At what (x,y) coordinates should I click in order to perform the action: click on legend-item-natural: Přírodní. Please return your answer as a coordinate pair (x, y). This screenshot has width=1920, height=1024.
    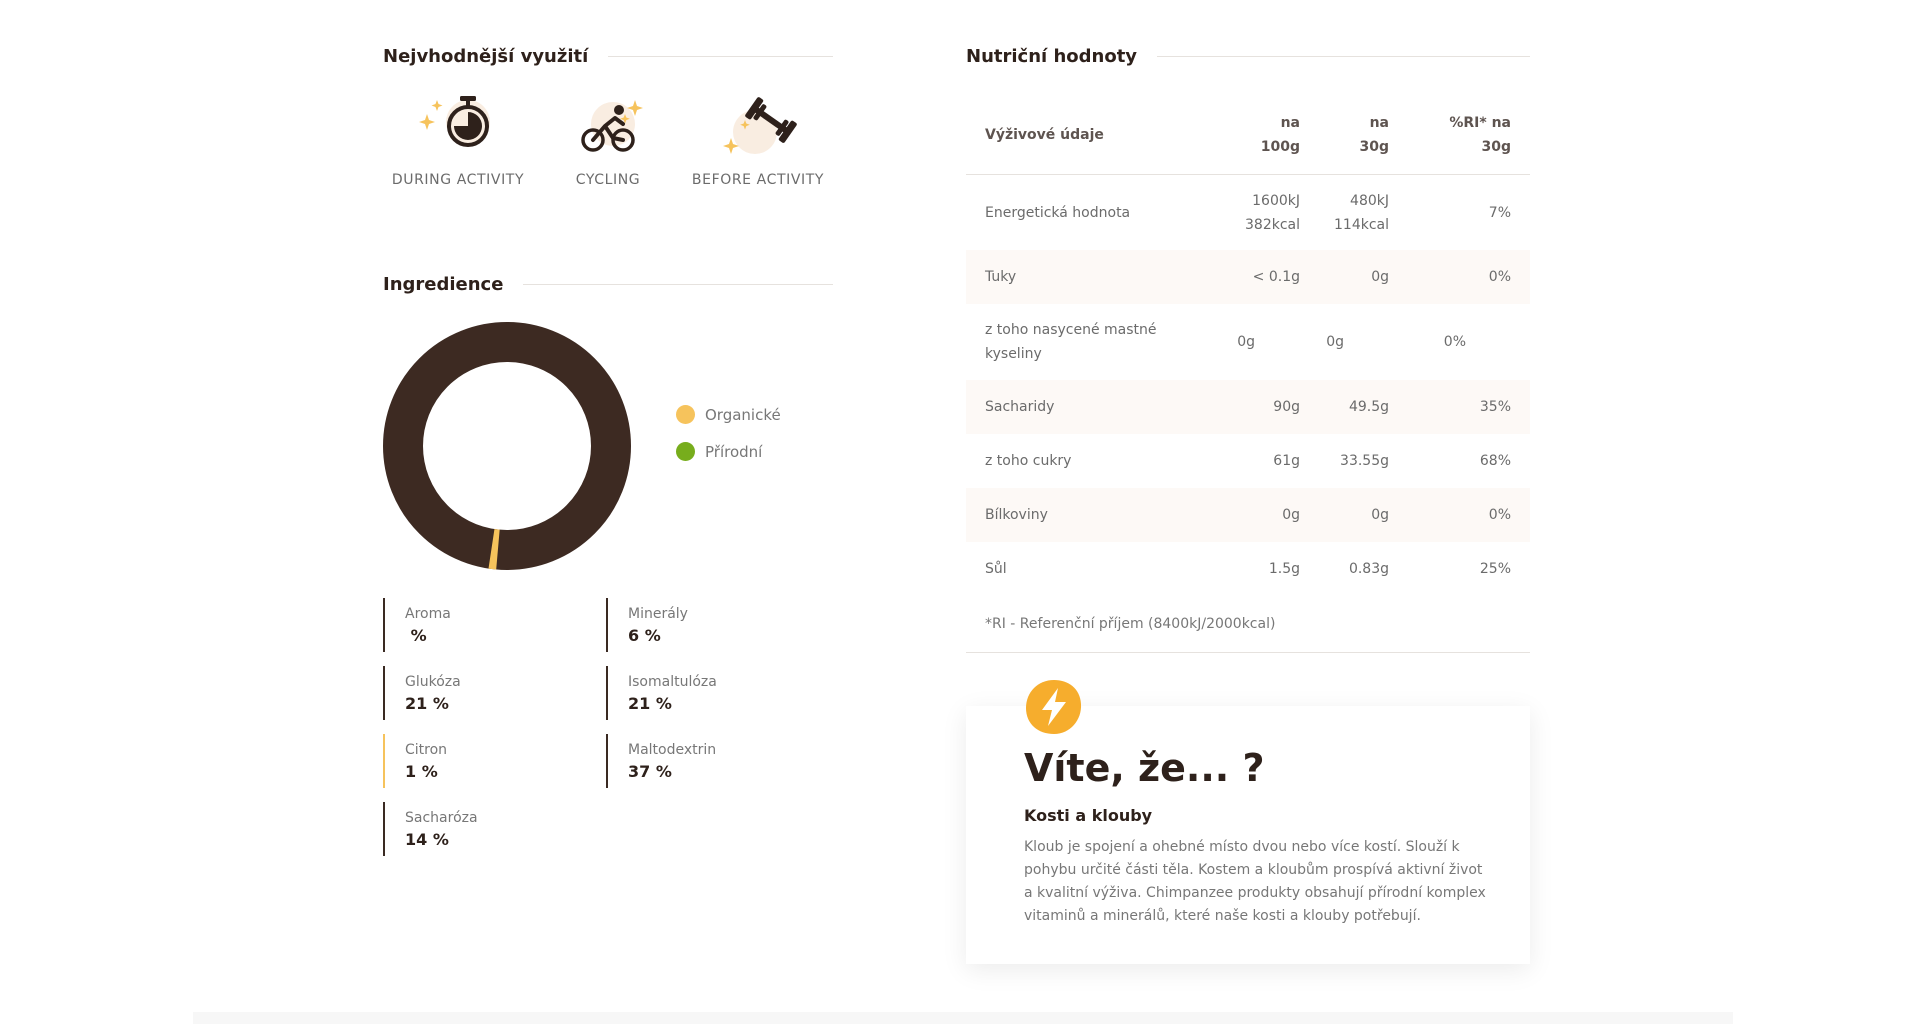
    Looking at the image, I should click on (728, 451).